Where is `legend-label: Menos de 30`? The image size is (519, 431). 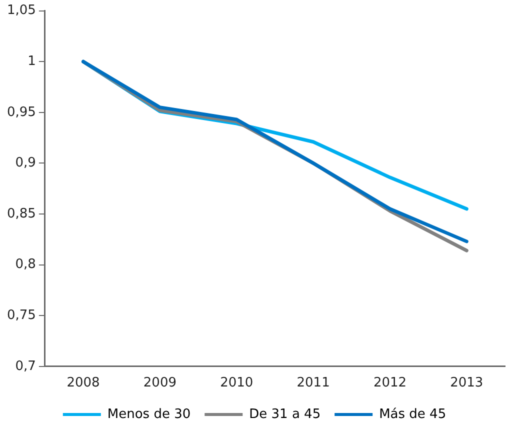 legend-label: Menos de 30 is located at coordinates (149, 414).